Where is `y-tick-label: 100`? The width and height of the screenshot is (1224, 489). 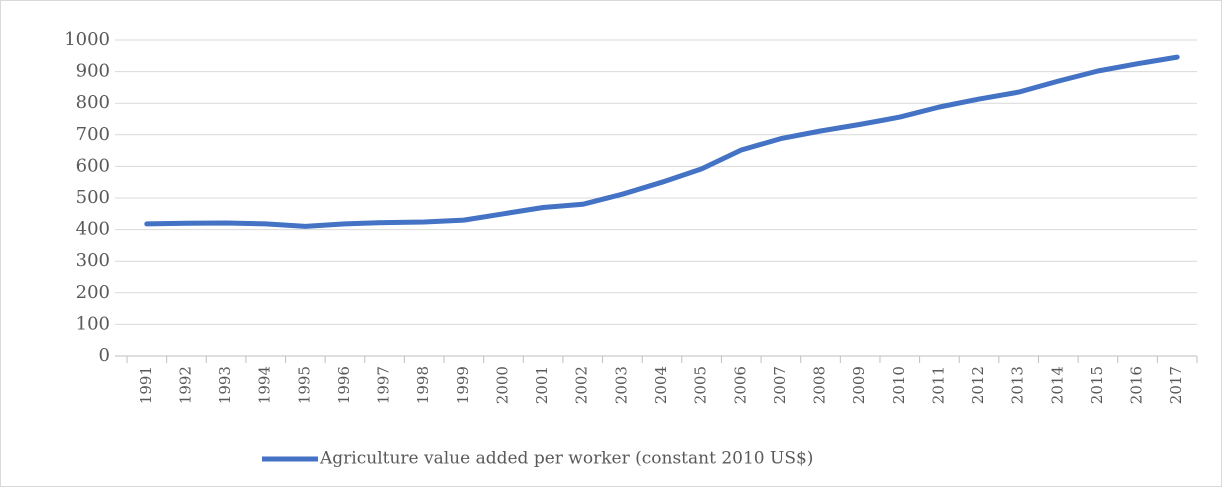
y-tick-label: 100 is located at coordinates (93, 323).